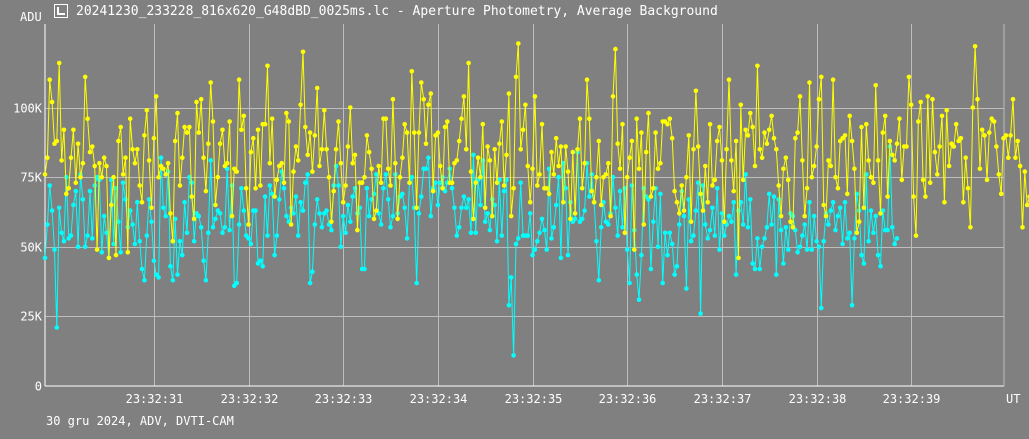 The image size is (1029, 439). I want to click on footer-info: 30 gru 2024, ADV, DVTI-CAM, so click(140, 421).